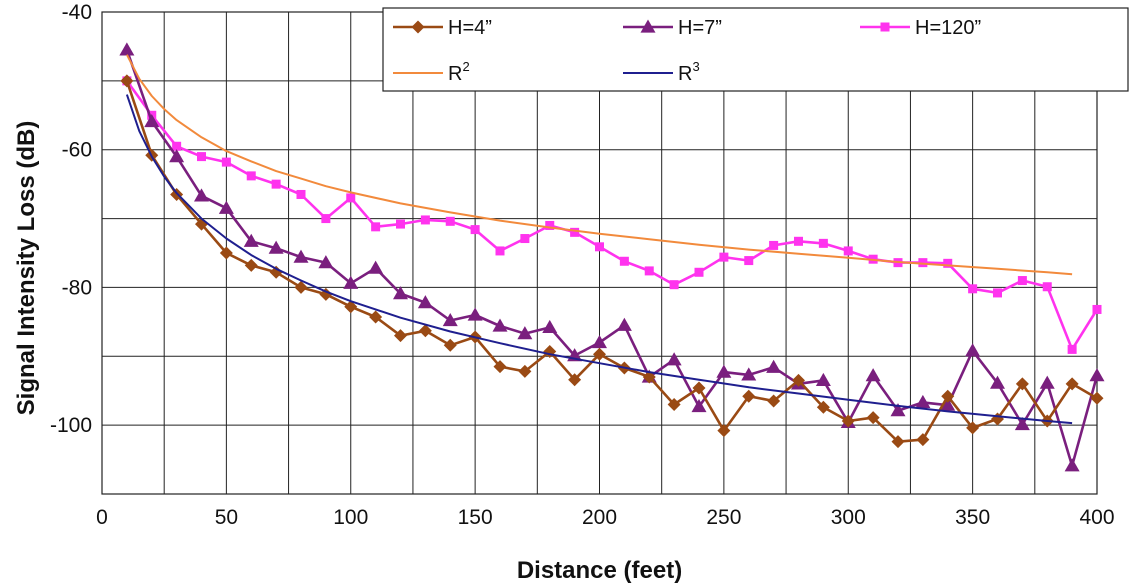 The width and height of the screenshot is (1135, 586). Describe the element at coordinates (723, 517) in the screenshot. I see `x-tick-label: 250` at that location.